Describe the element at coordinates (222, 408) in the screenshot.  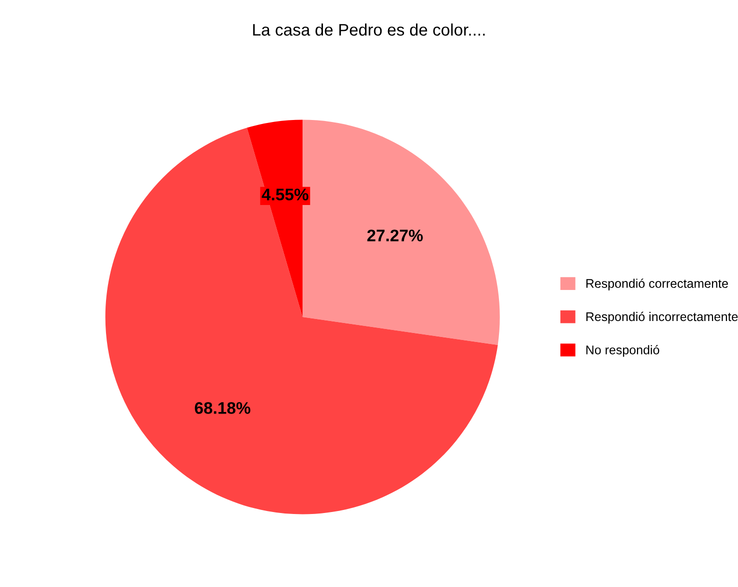
I see `data-label: 68.18%` at that location.